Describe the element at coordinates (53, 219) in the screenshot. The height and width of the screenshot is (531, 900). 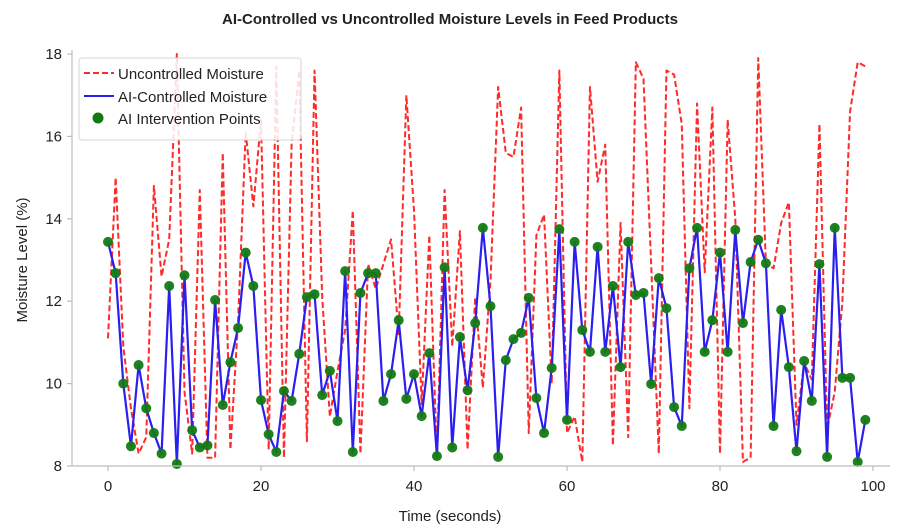
I see `y-tick-label: 14` at that location.